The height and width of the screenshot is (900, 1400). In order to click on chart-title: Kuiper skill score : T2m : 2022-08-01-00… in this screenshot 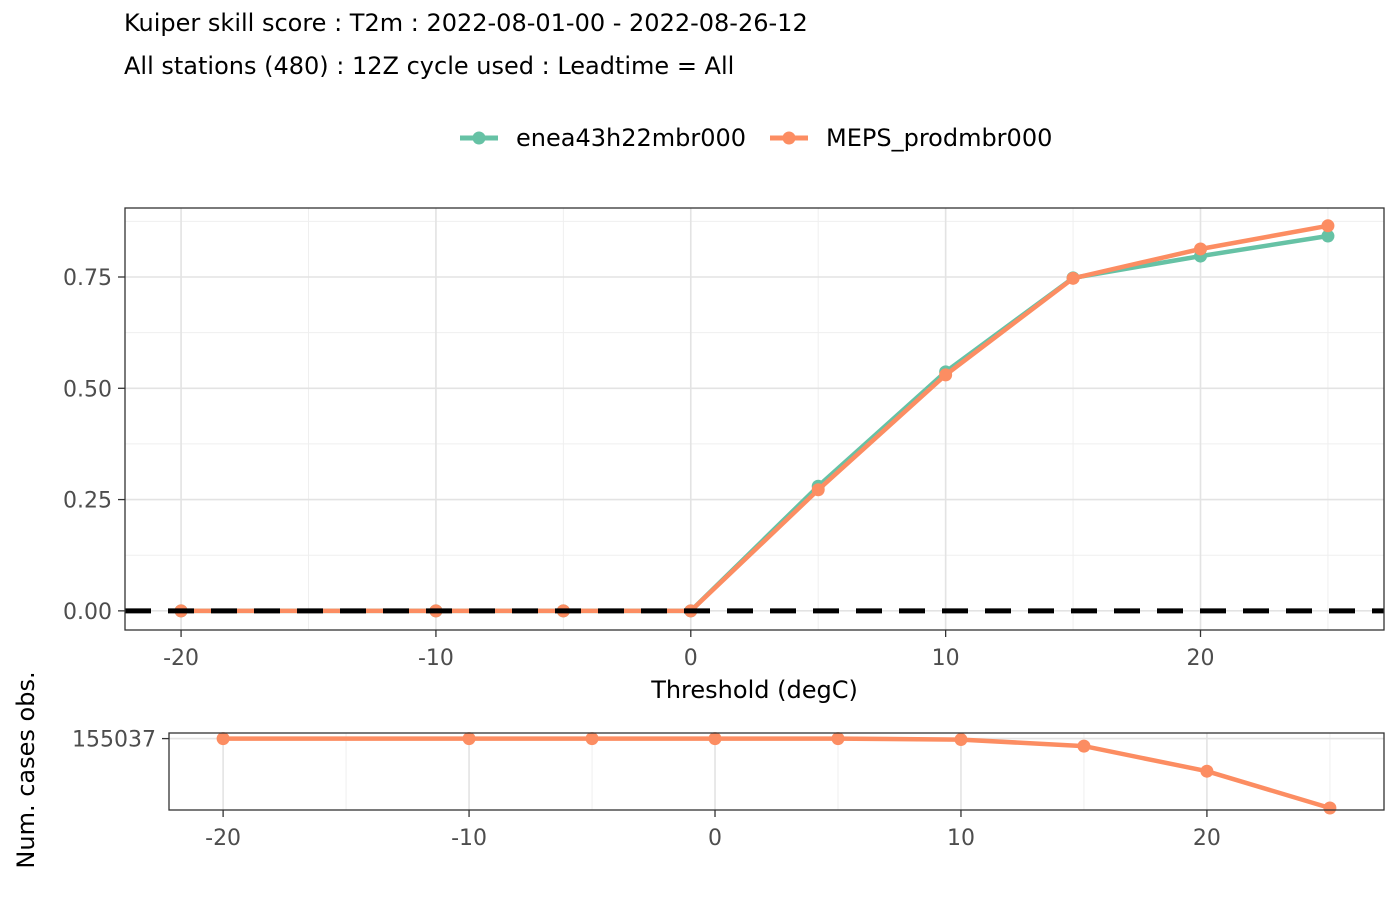, I will do `click(466, 23)`.